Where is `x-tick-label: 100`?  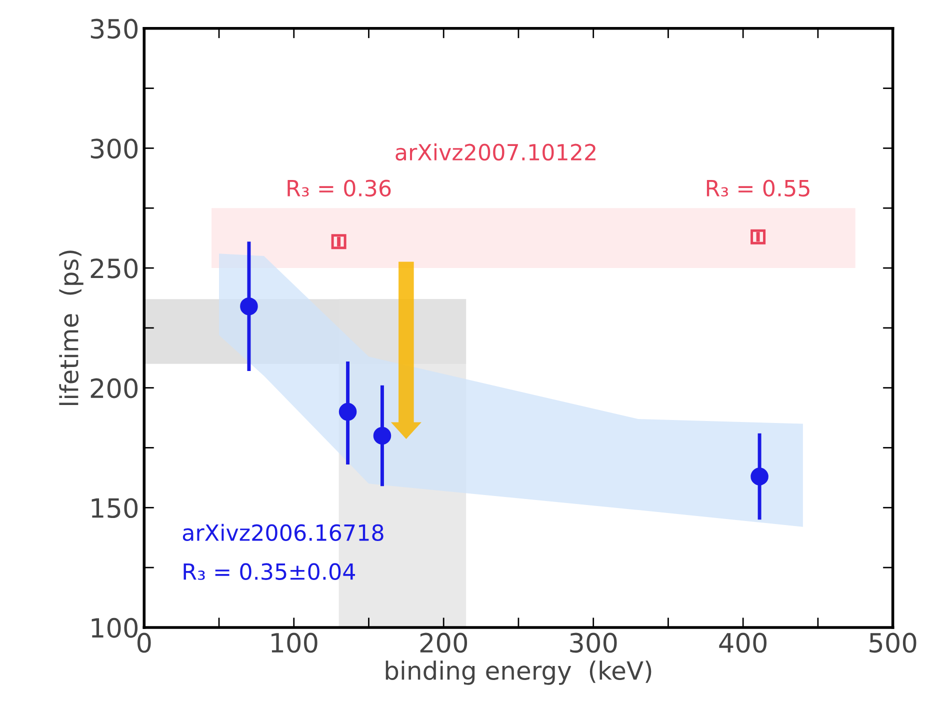
x-tick-label: 100 is located at coordinates (295, 642).